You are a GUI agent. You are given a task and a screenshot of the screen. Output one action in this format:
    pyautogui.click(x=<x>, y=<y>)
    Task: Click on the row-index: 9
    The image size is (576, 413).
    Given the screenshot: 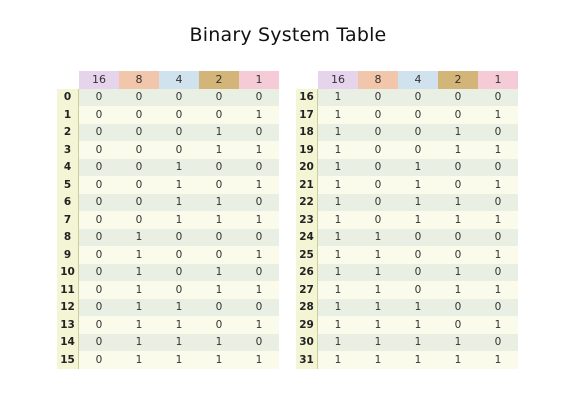 What is the action you would take?
    pyautogui.click(x=68, y=255)
    